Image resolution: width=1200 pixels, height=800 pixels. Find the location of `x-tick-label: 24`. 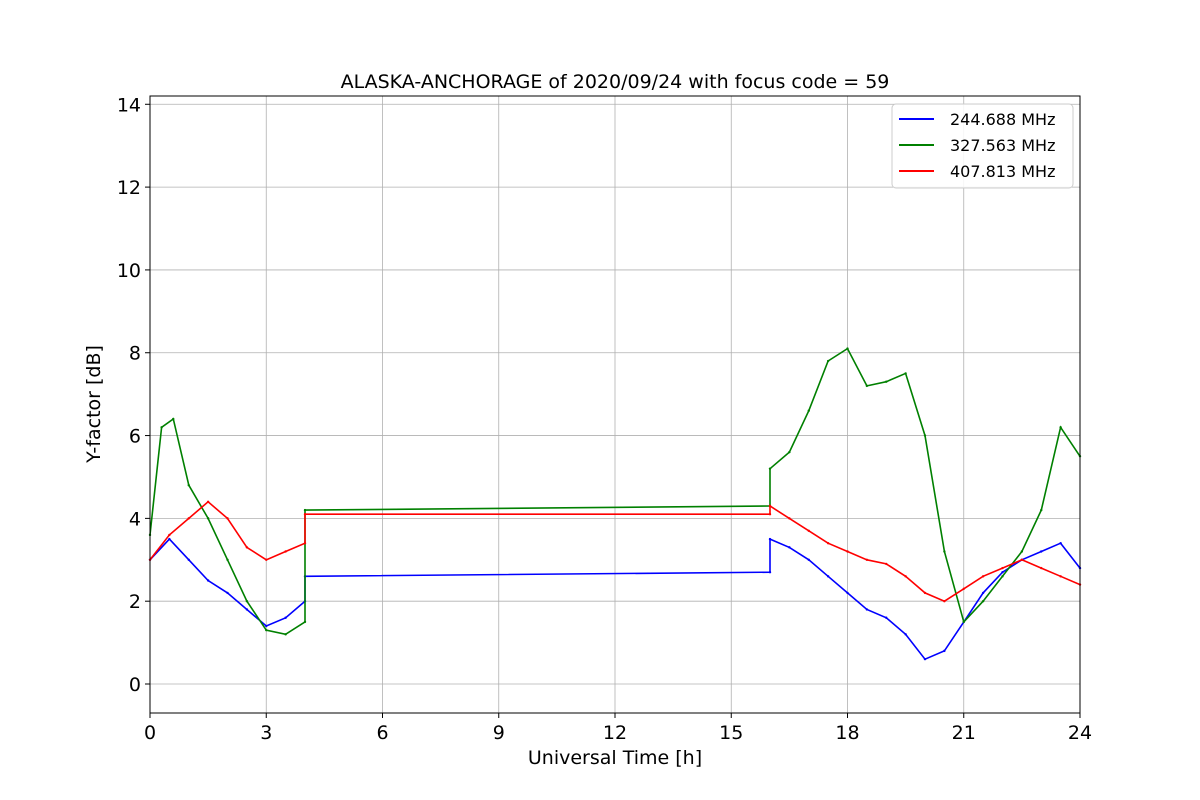

x-tick-label: 24 is located at coordinates (1080, 733).